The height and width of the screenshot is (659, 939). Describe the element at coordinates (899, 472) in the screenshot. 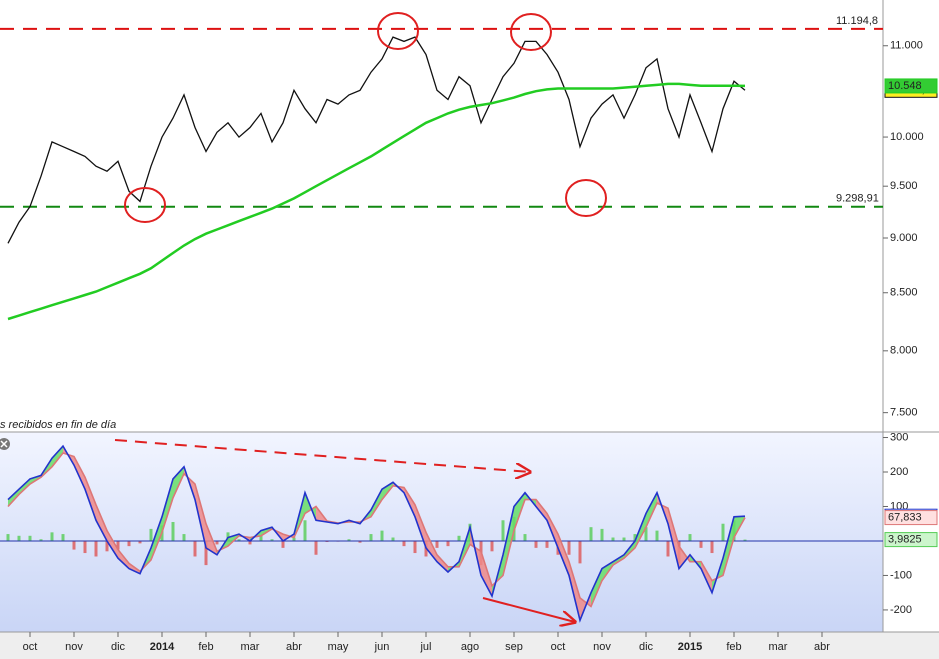

I see `y-tick-label: 200` at that location.